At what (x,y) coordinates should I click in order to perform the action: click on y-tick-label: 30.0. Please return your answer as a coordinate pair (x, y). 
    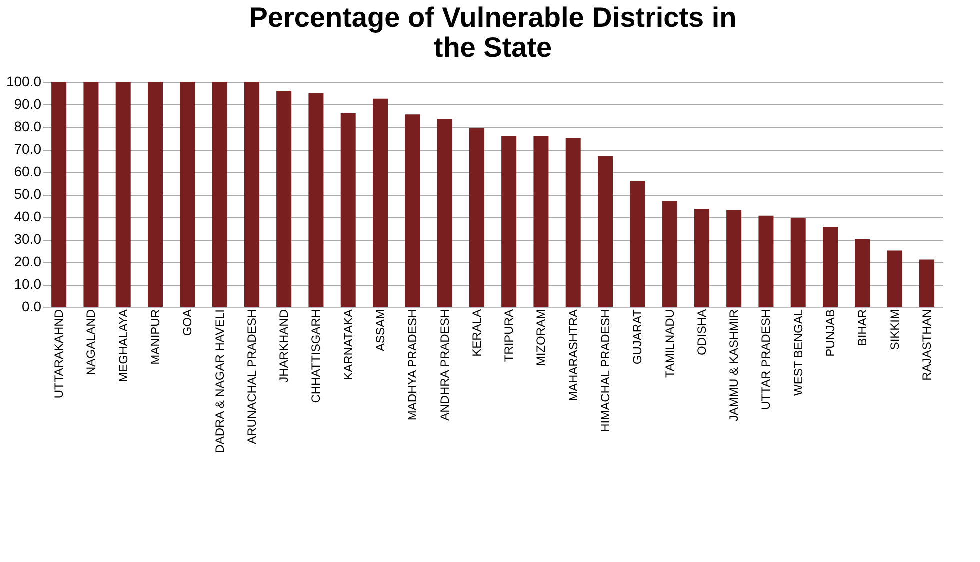
    Looking at the image, I should click on (28, 239).